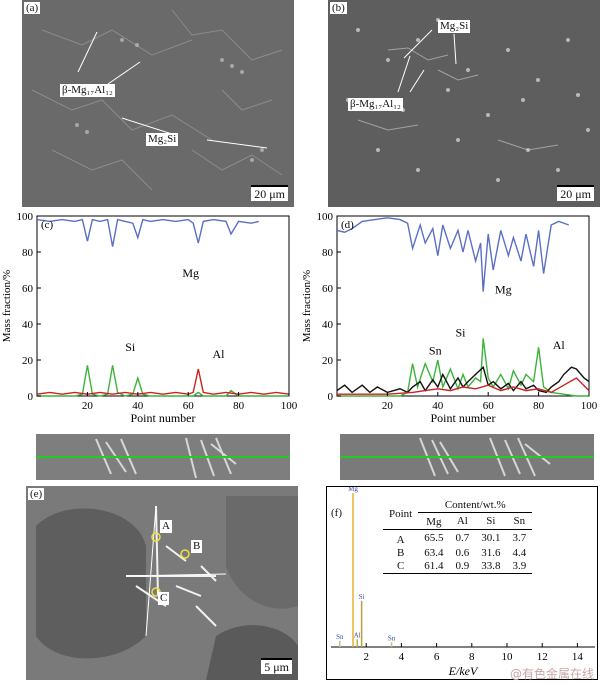 This screenshot has width=600, height=684. I want to click on table-col-sn: Sn, so click(519, 520).